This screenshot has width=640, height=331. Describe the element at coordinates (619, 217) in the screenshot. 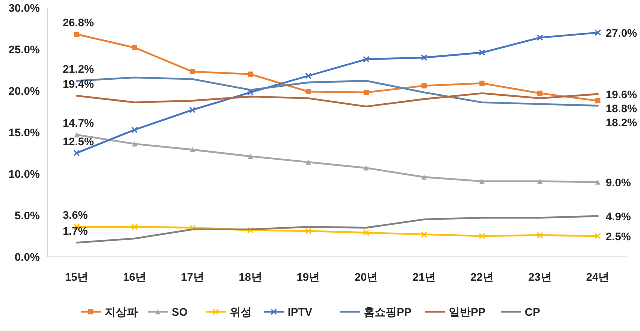

I see `data-label: 4.9%` at that location.